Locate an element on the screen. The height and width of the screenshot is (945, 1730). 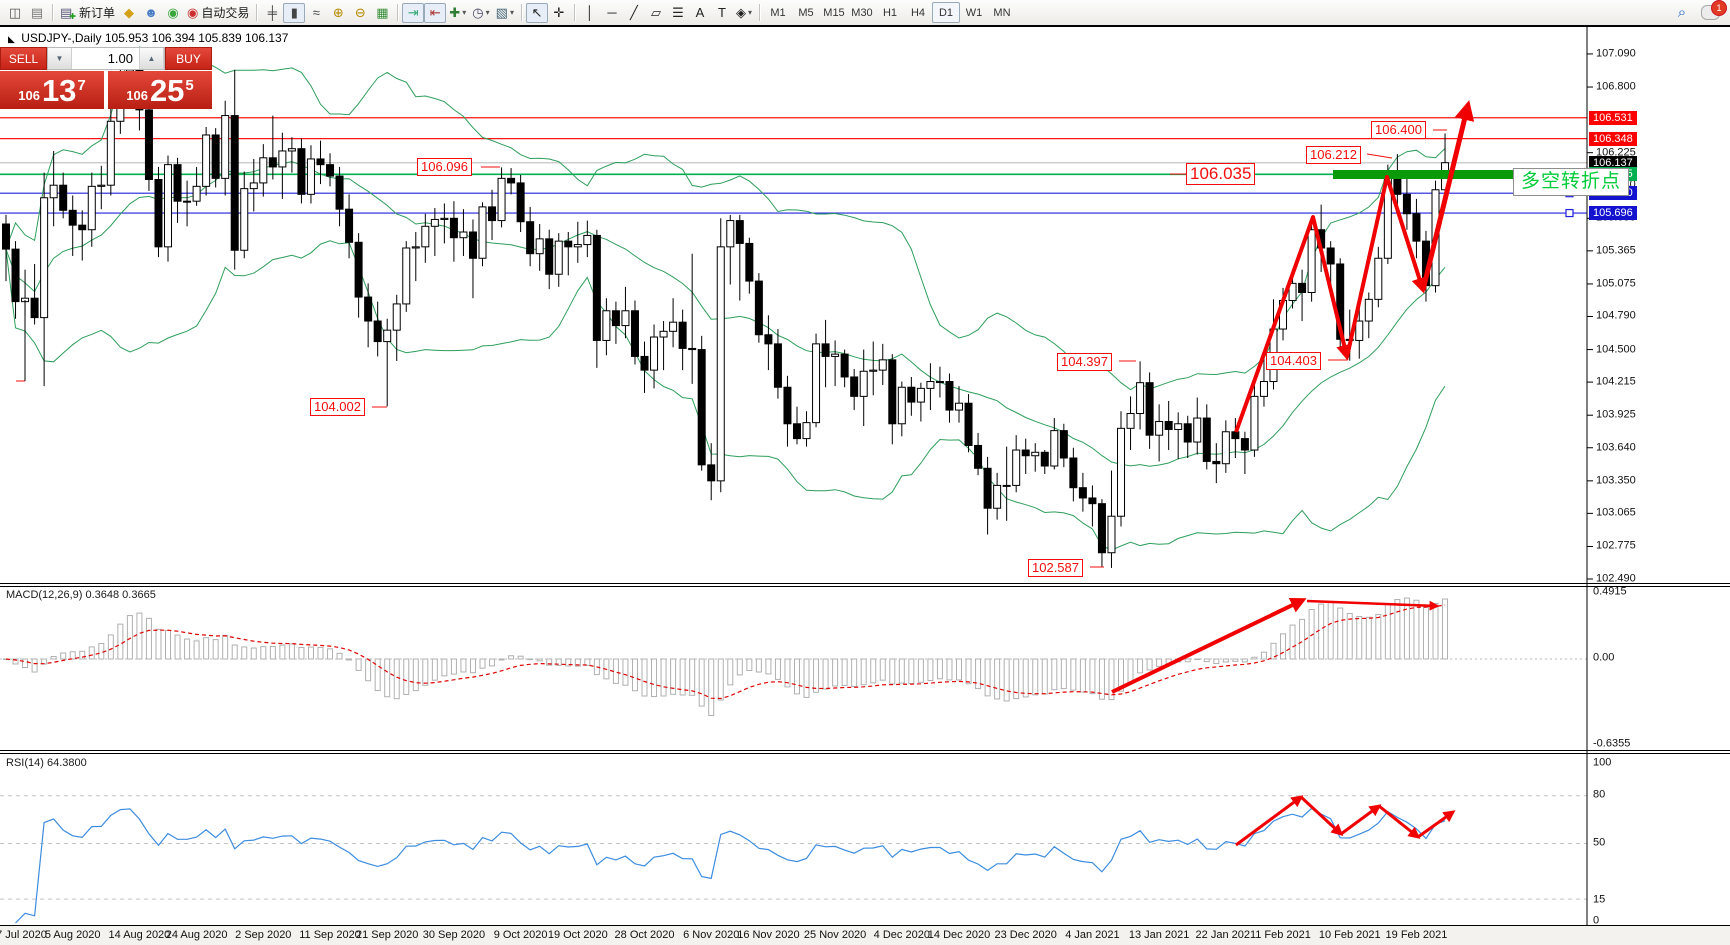
rsi-axis-tick: 100 is located at coordinates (1602, 762).